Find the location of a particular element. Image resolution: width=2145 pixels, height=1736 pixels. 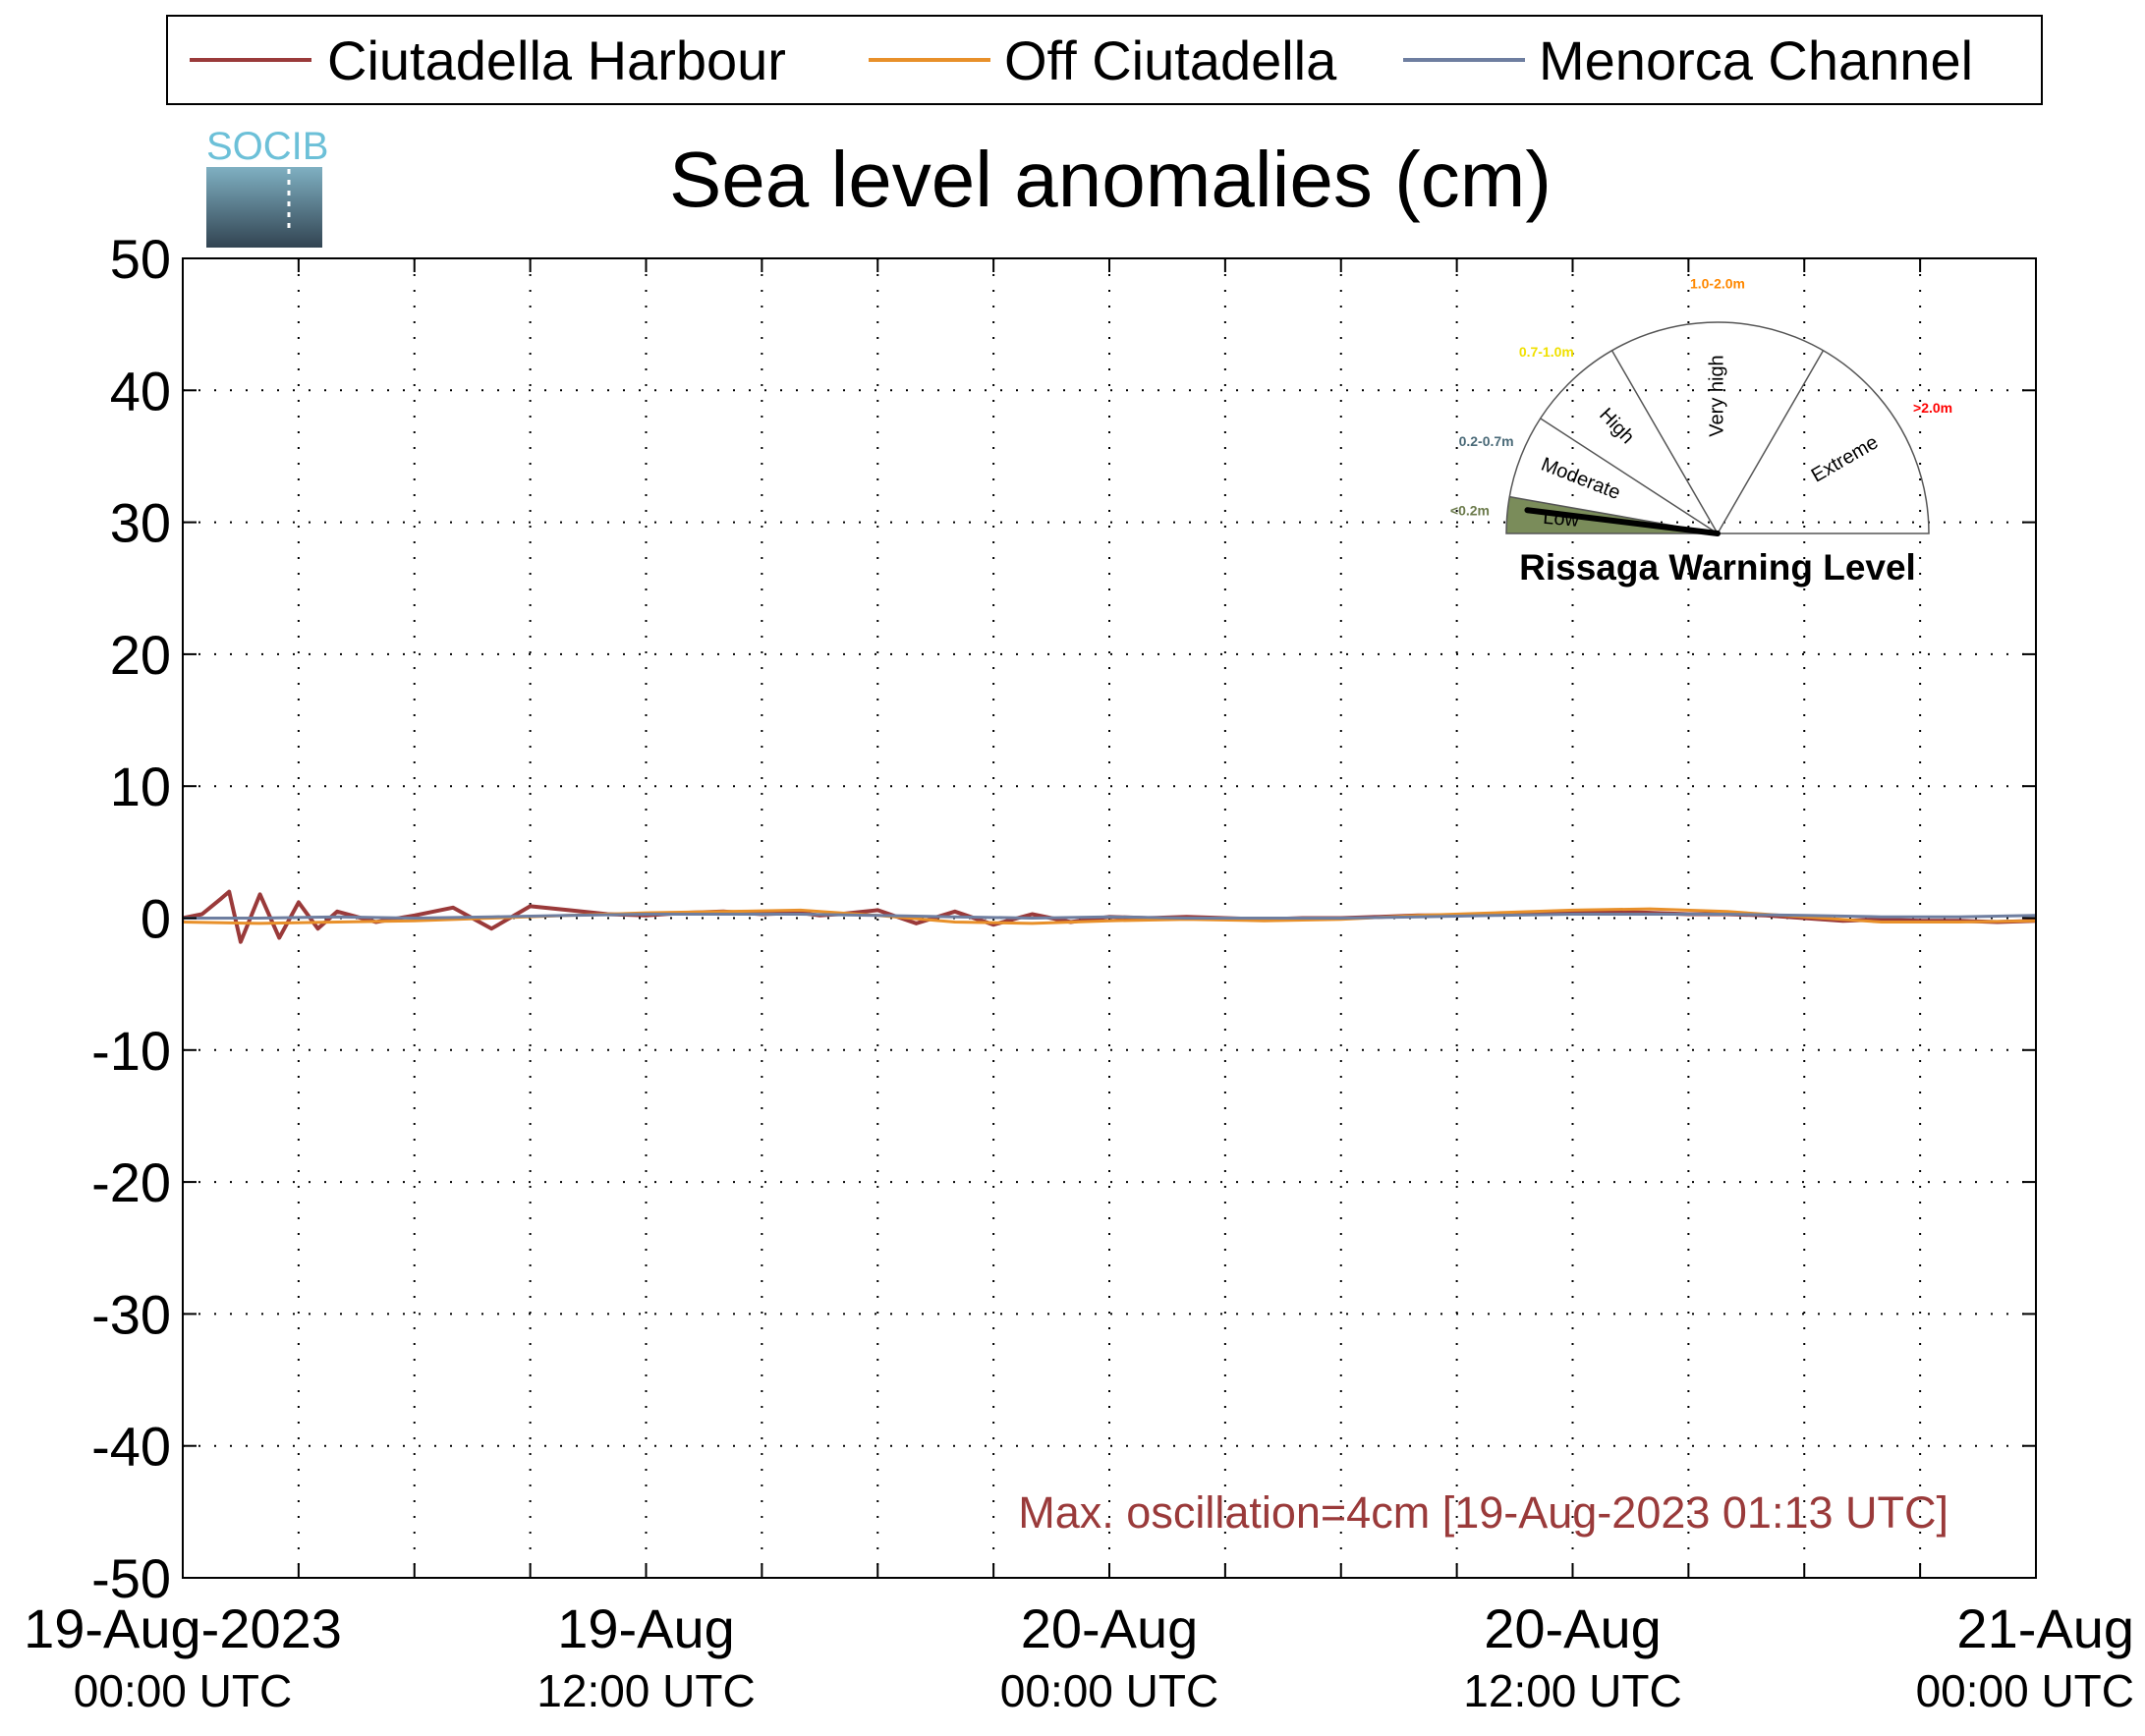

gauge-range-labels: <0.2m 0.2-0.7m 0.7-1.0m 1.0-2.0m >2.0m is located at coordinates (1701, 397).